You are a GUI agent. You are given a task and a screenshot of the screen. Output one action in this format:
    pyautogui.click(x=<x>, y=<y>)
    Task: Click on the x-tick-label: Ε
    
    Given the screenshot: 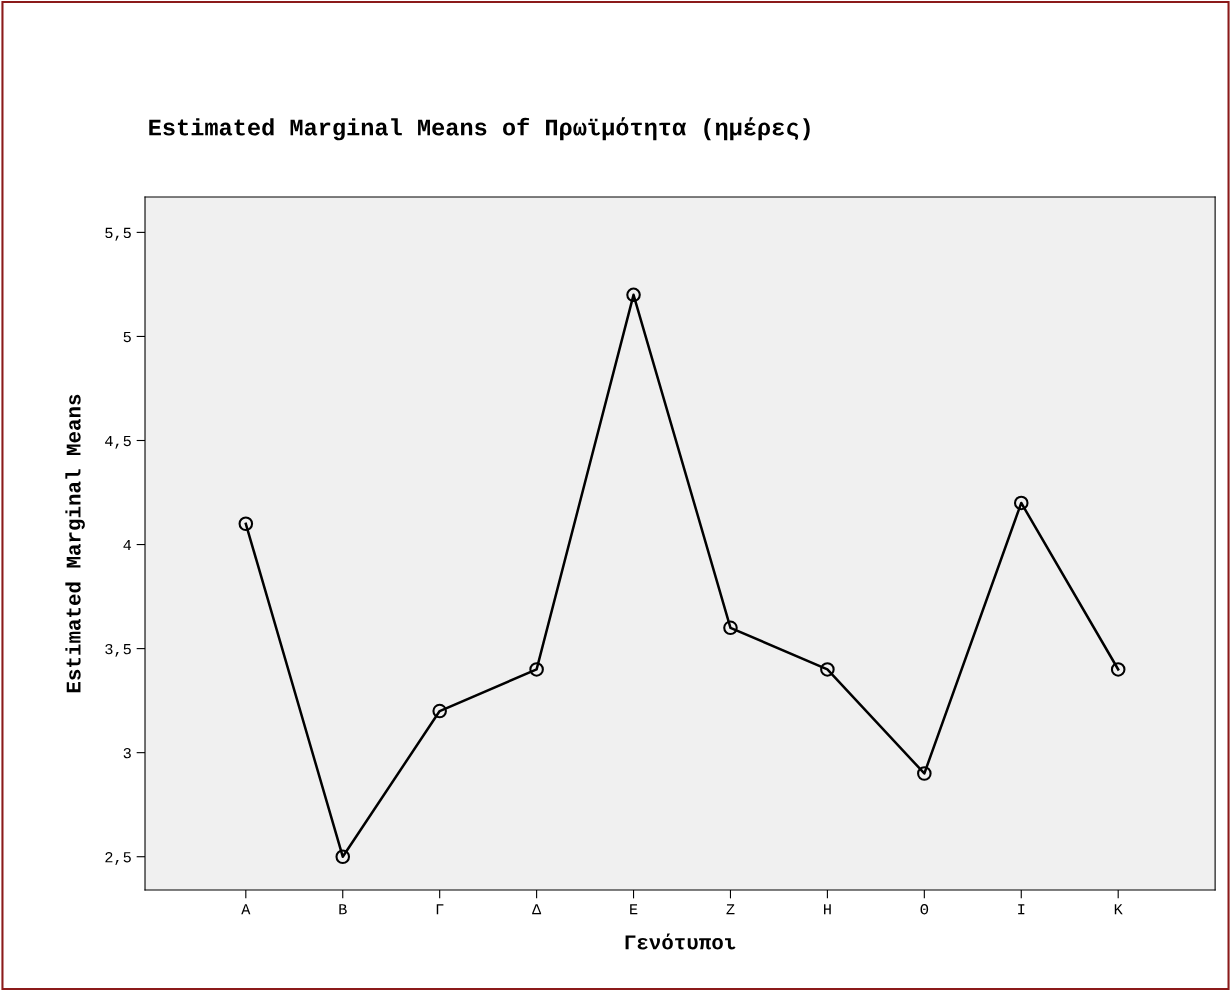 What is the action you would take?
    pyautogui.click(x=634, y=909)
    